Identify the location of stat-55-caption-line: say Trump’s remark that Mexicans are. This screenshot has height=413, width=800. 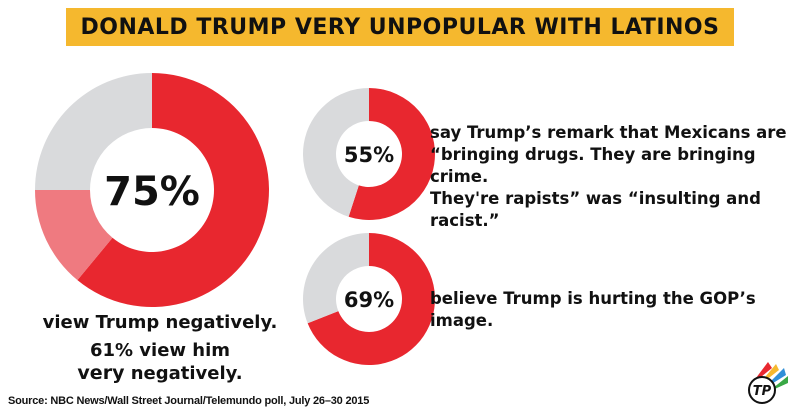
(608, 132).